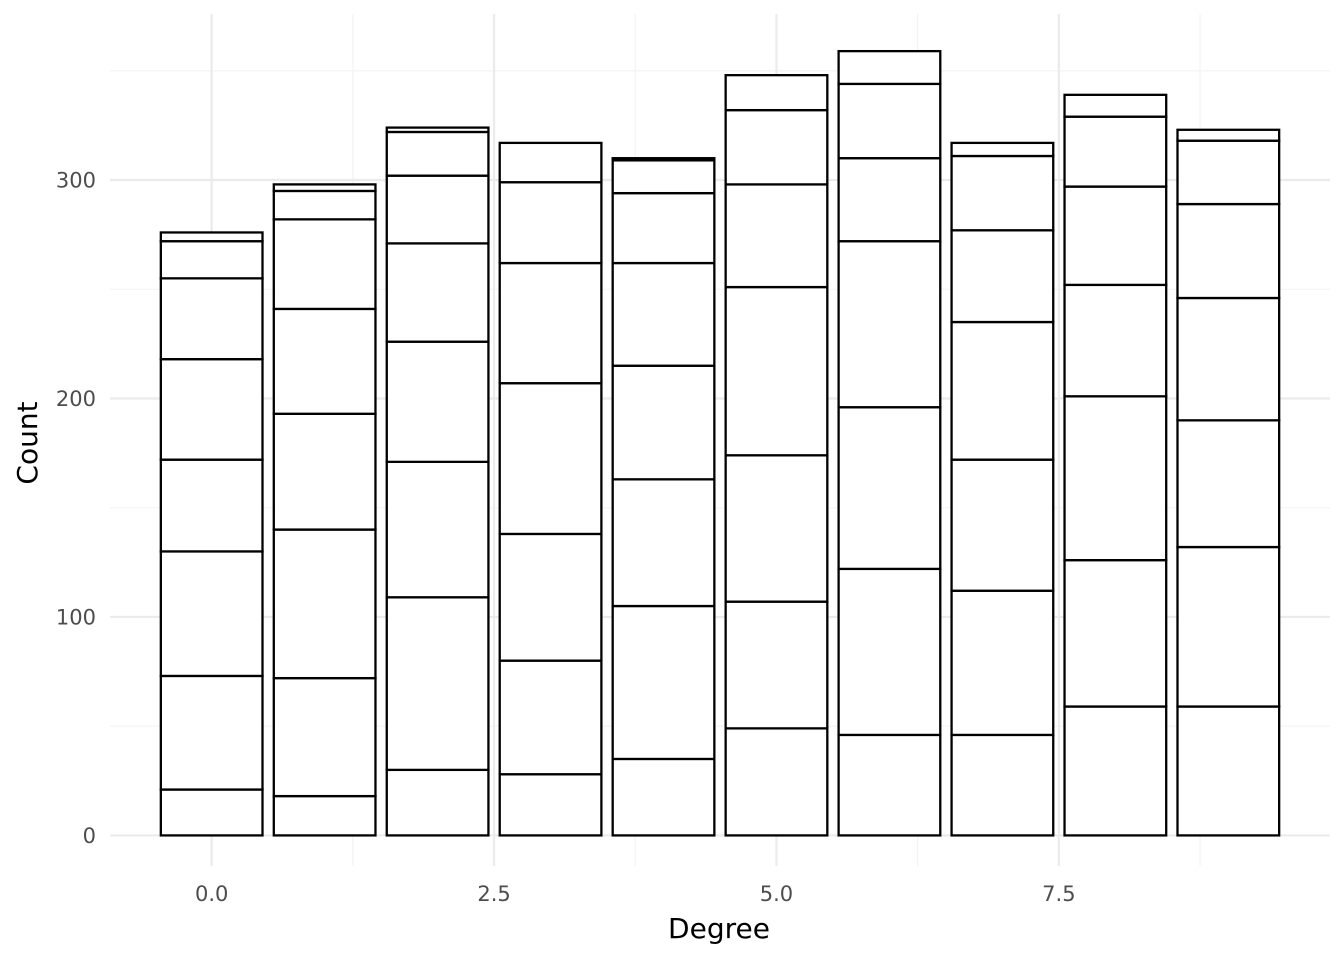  I want to click on y-tick-labels: 0 100 200 300, so click(76, 508).